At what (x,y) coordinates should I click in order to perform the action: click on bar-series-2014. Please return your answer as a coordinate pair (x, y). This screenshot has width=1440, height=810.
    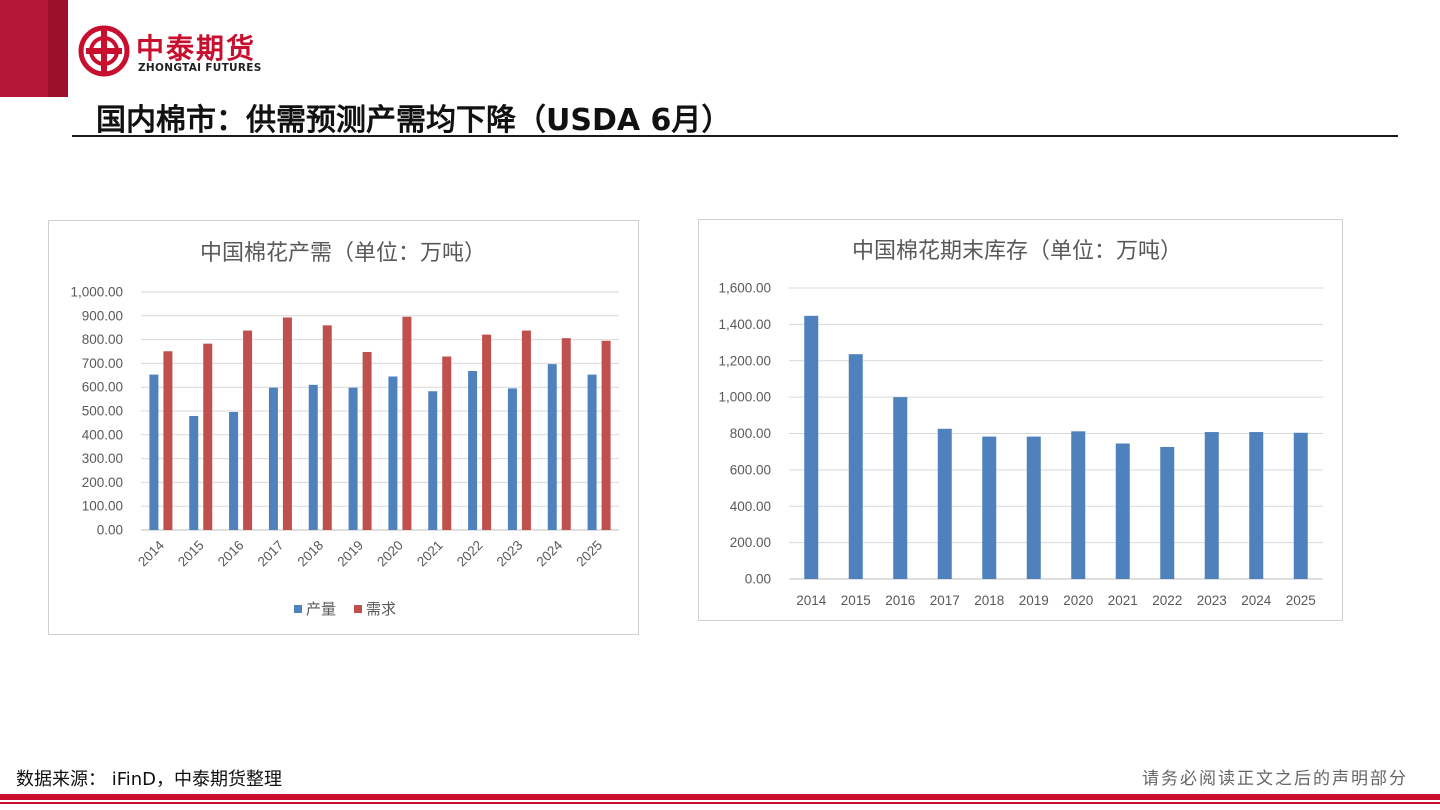
    Looking at the image, I should click on (811, 447).